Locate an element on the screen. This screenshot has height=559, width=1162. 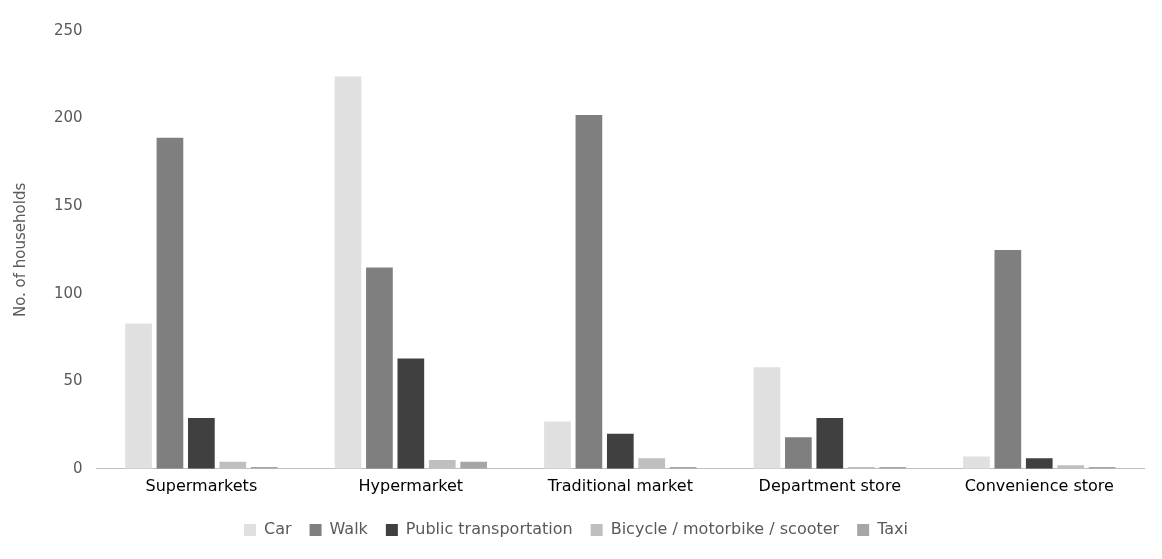
legend-label: Walk is located at coordinates (349, 529).